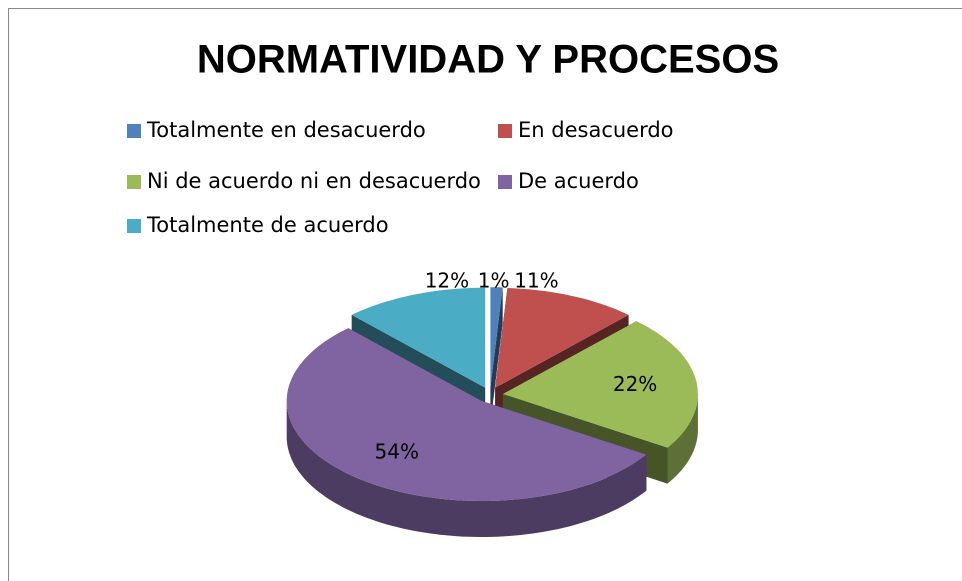  Describe the element at coordinates (447, 281) in the screenshot. I see `data-label: 12%` at that location.